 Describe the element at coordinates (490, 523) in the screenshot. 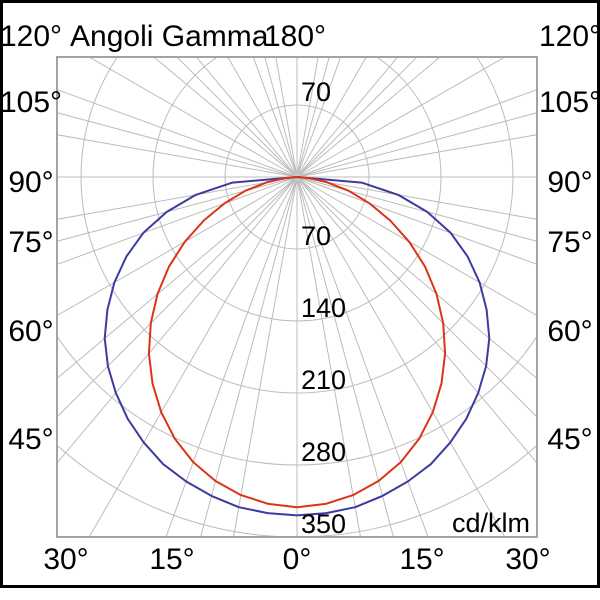

I see `unit-label: cd/klm` at that location.